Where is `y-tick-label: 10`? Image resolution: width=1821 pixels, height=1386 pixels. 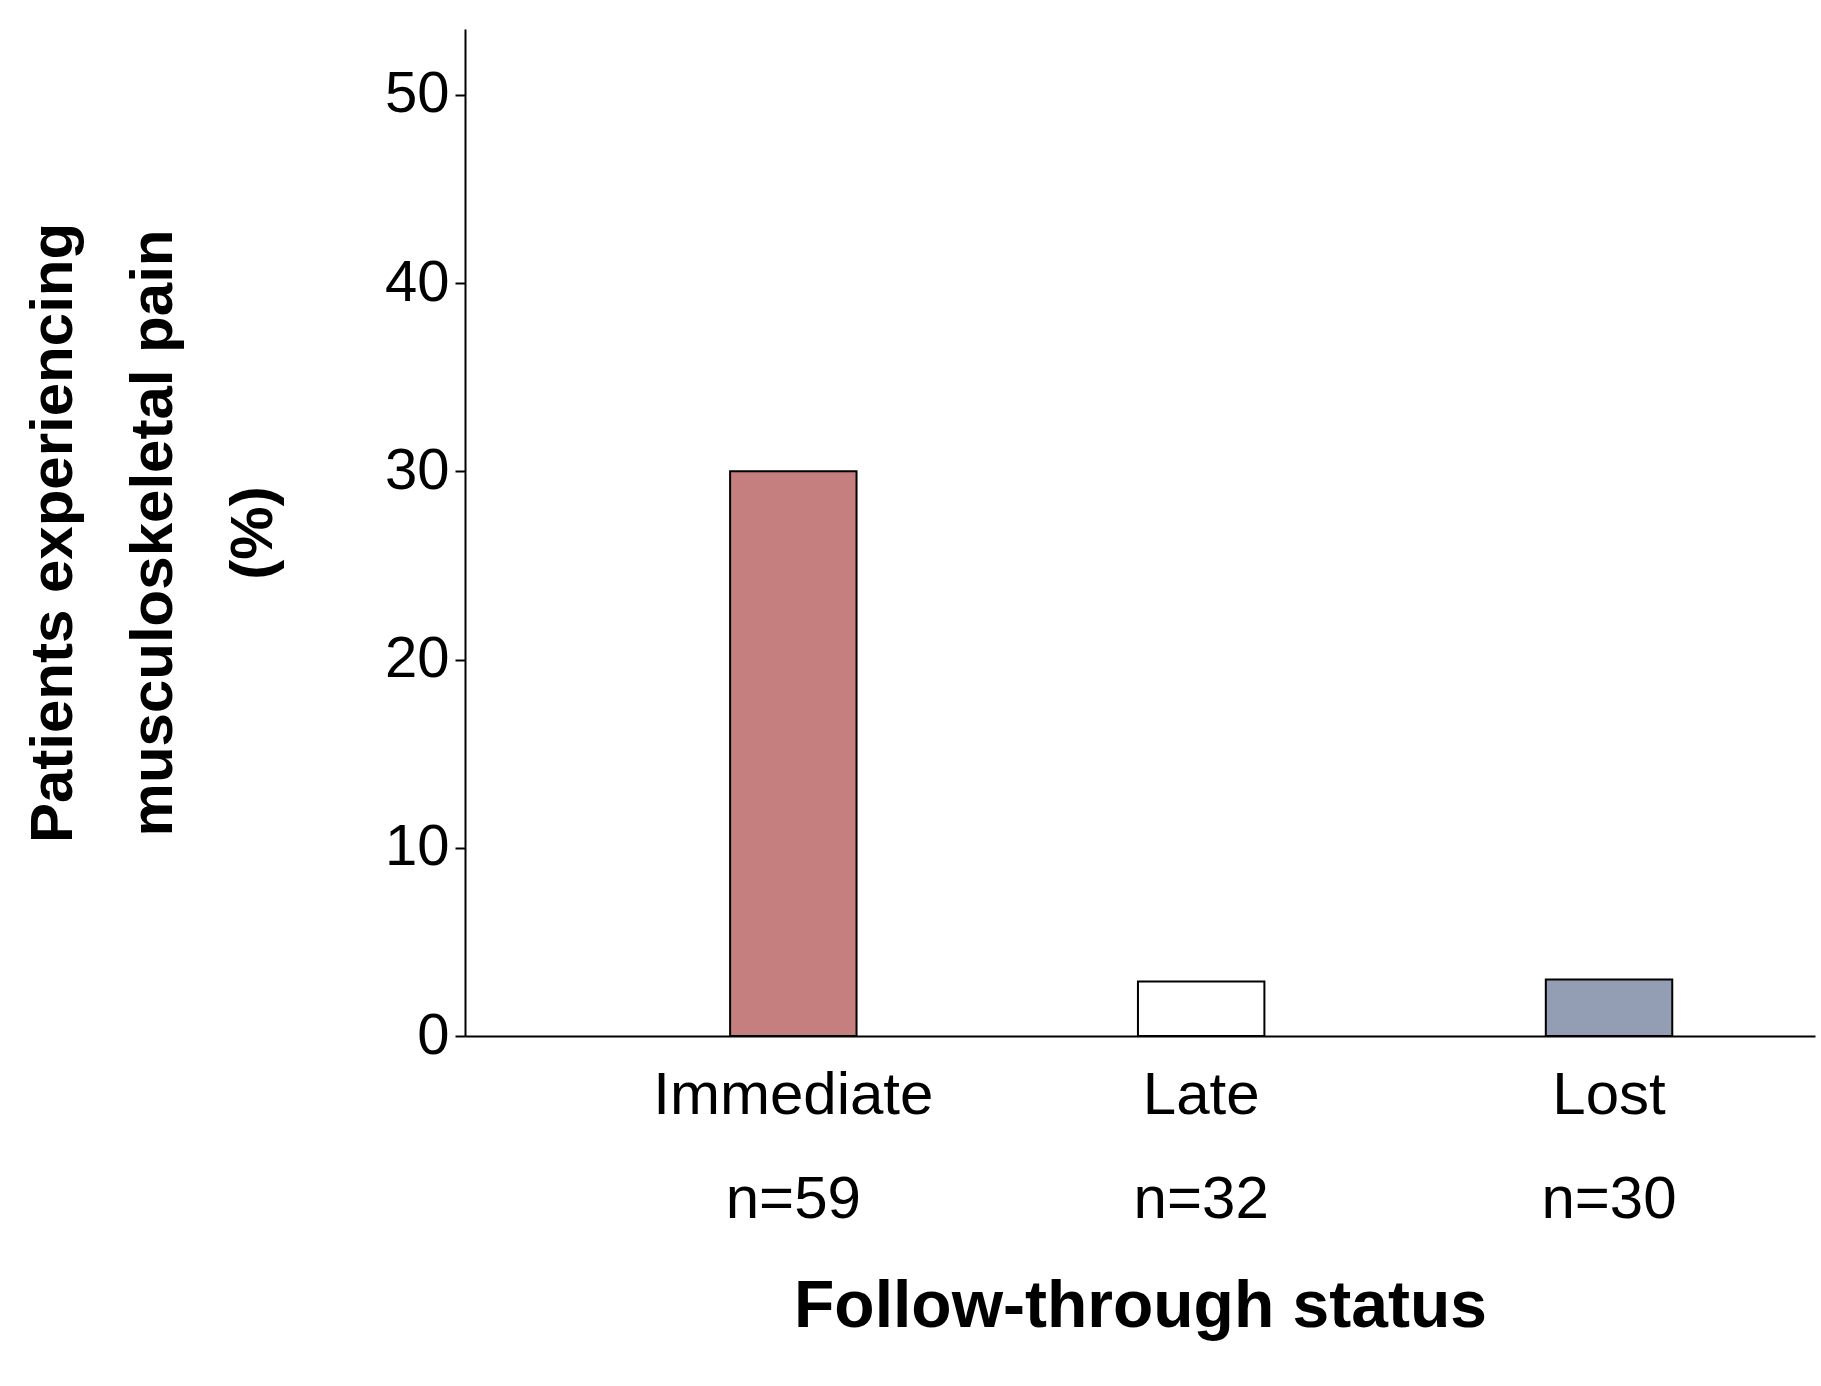 y-tick-label: 10 is located at coordinates (417, 845).